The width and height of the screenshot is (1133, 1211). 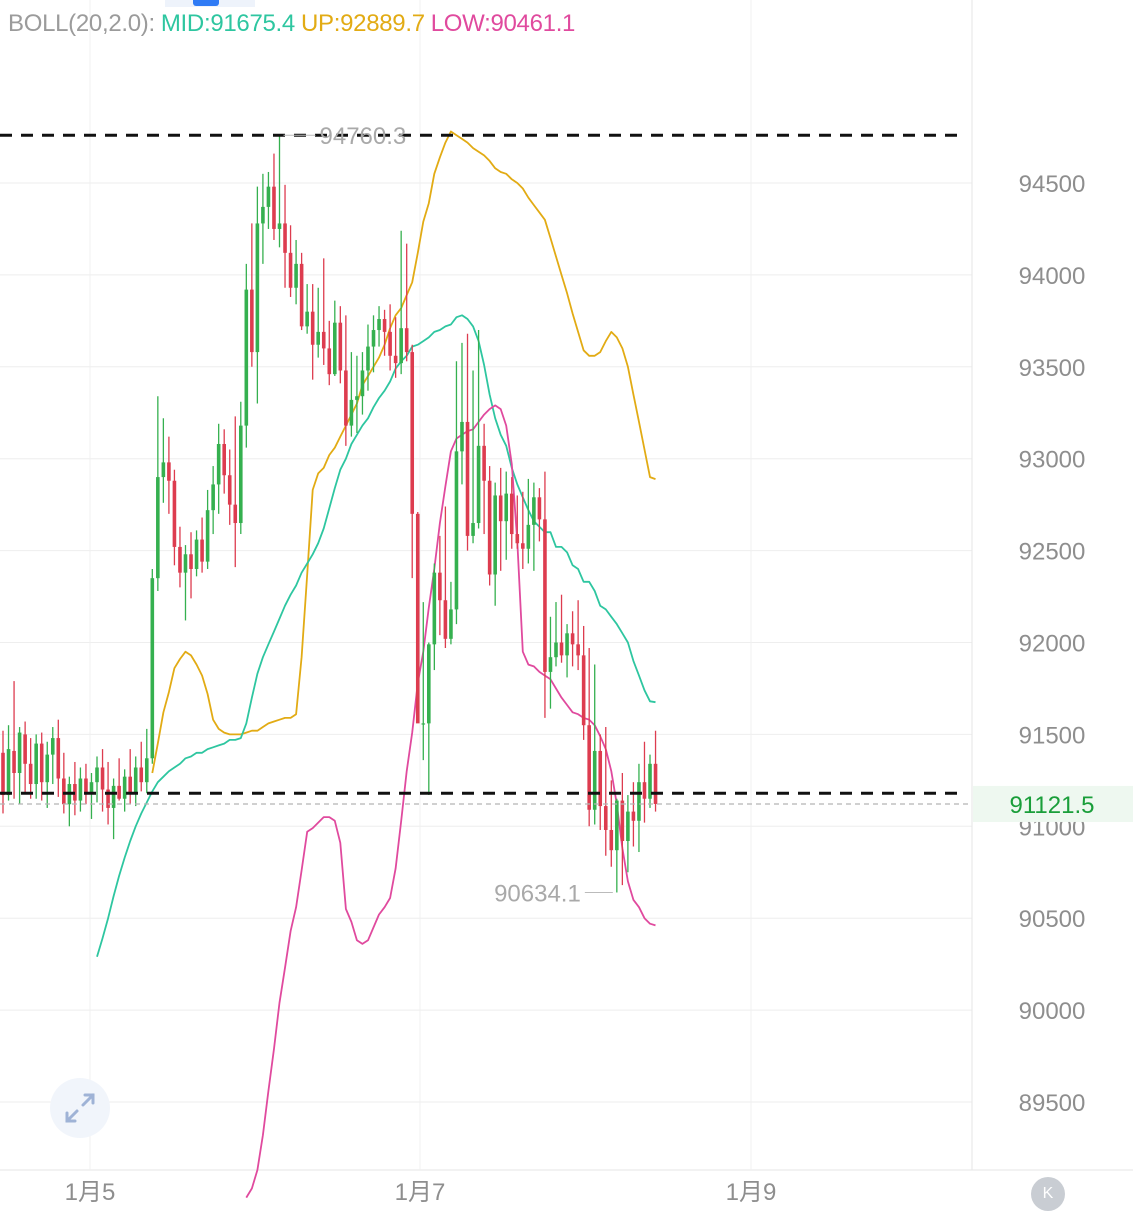 I want to click on expand-arrows-icon, so click(x=80, y=1108).